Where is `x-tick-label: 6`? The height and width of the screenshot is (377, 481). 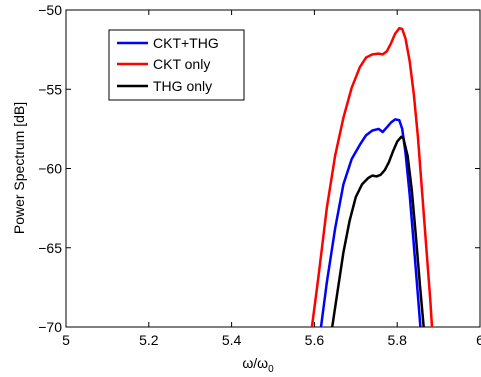
x-tick-label: 6 is located at coordinates (478, 340).